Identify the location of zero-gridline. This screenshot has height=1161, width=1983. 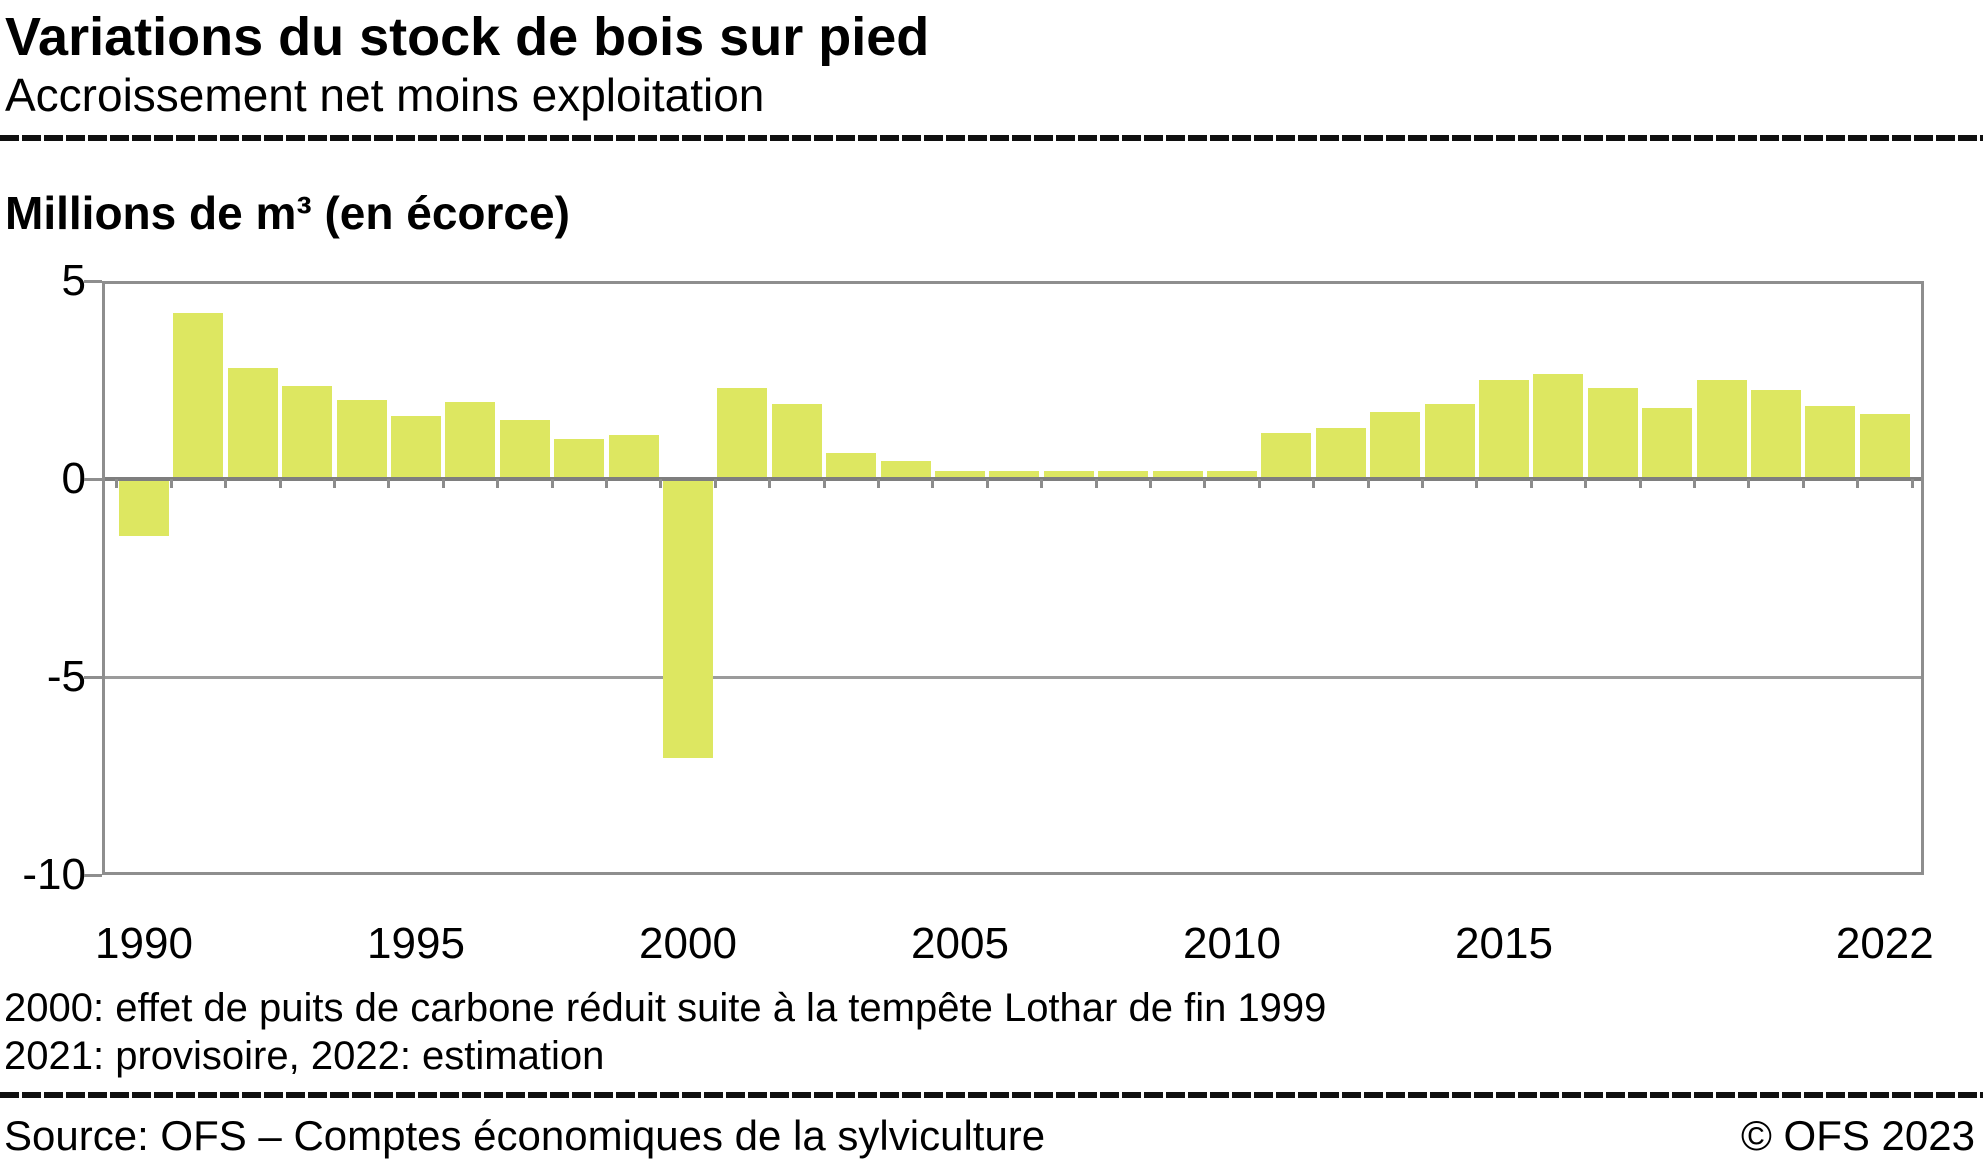
(1013, 479).